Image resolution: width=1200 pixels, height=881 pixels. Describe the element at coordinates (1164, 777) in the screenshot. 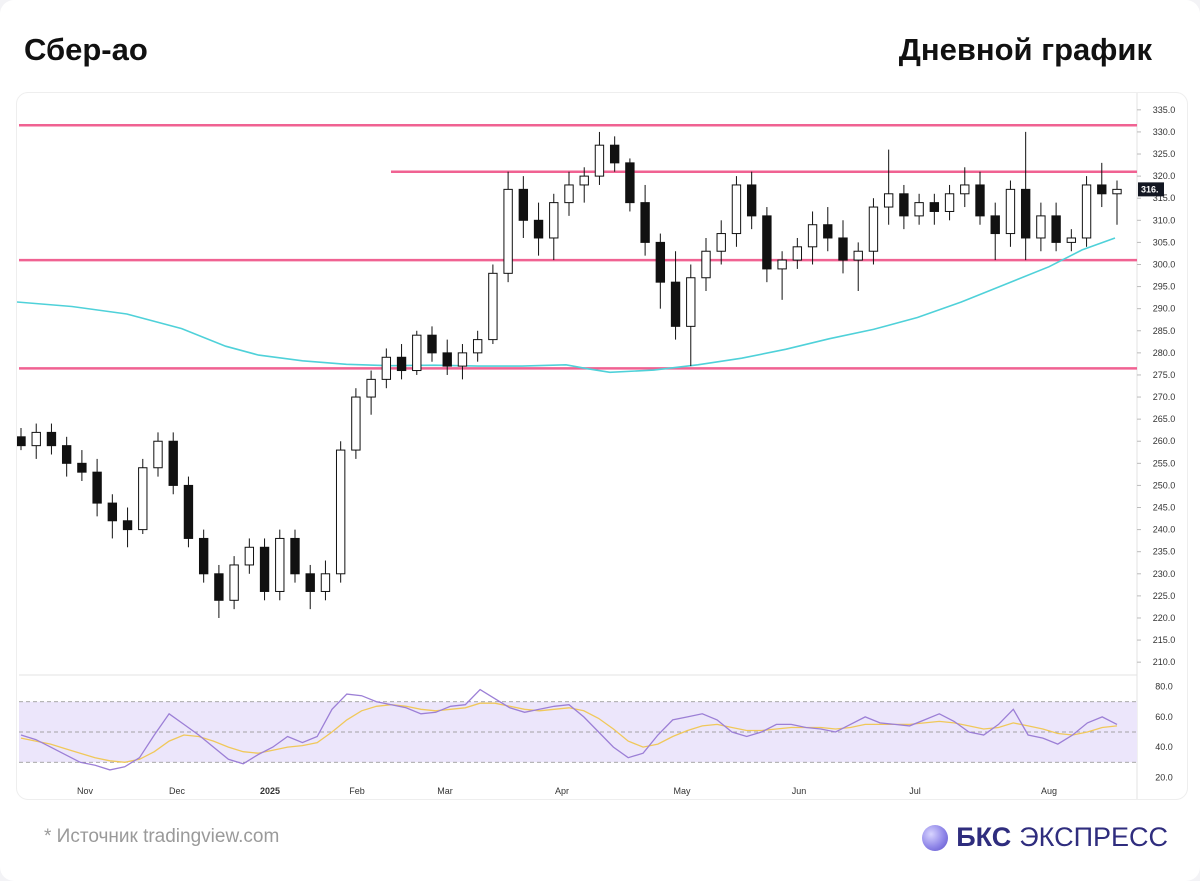

I see `rsi-tick-label: 20.0` at that location.